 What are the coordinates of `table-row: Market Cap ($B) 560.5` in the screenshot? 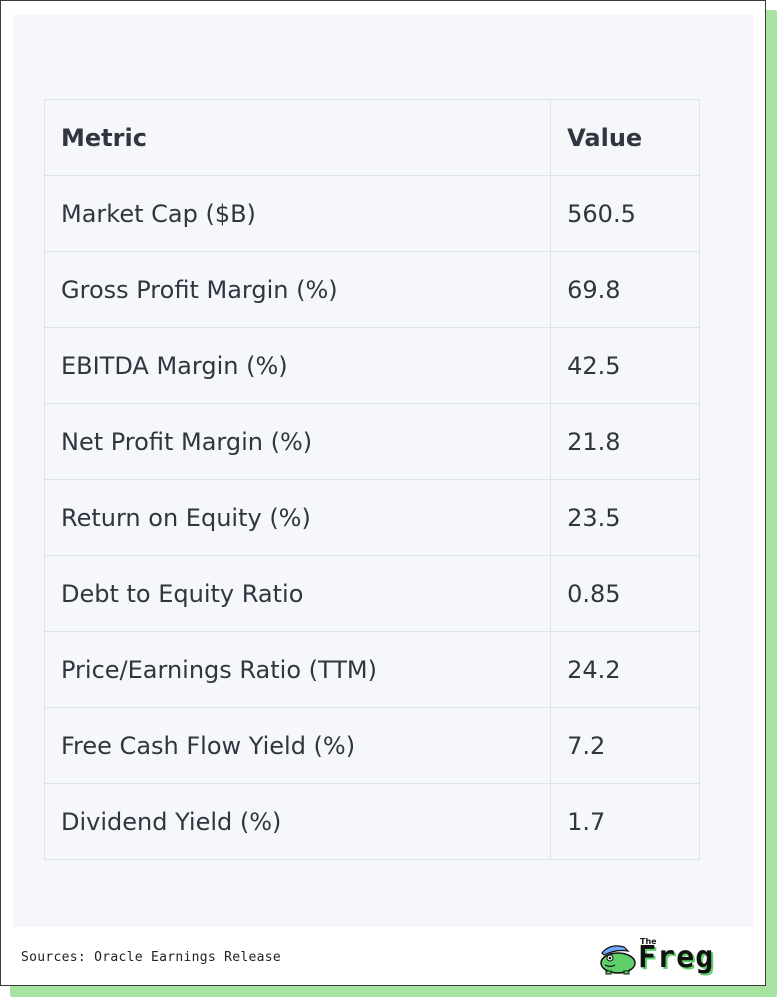 It's located at (371, 213).